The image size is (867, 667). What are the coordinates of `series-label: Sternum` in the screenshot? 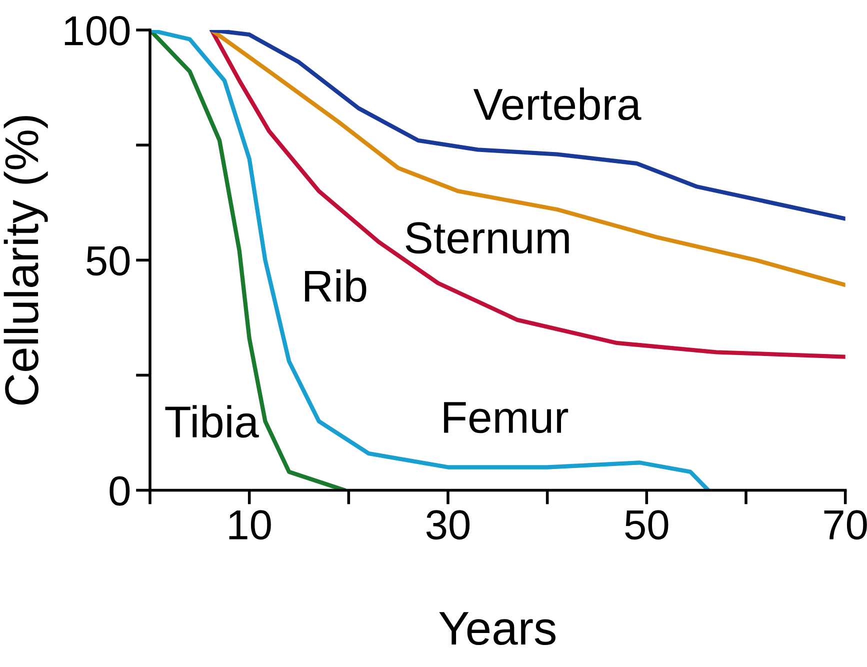 It's located at (487, 238).